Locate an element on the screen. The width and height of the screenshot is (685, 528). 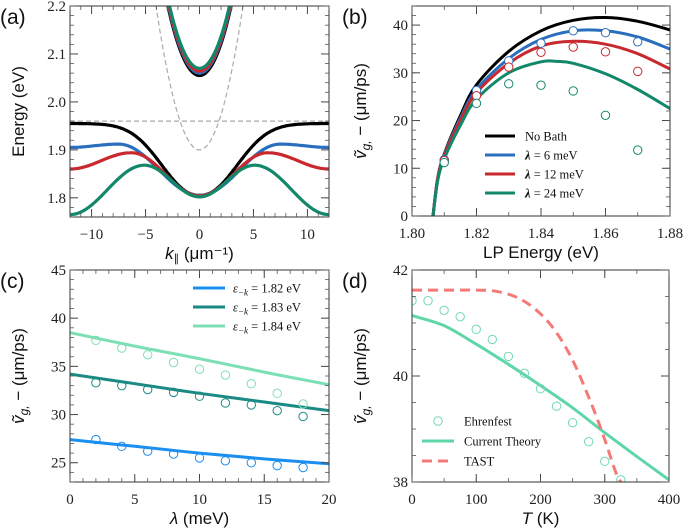
legend-label: TAST is located at coordinates (479, 462).